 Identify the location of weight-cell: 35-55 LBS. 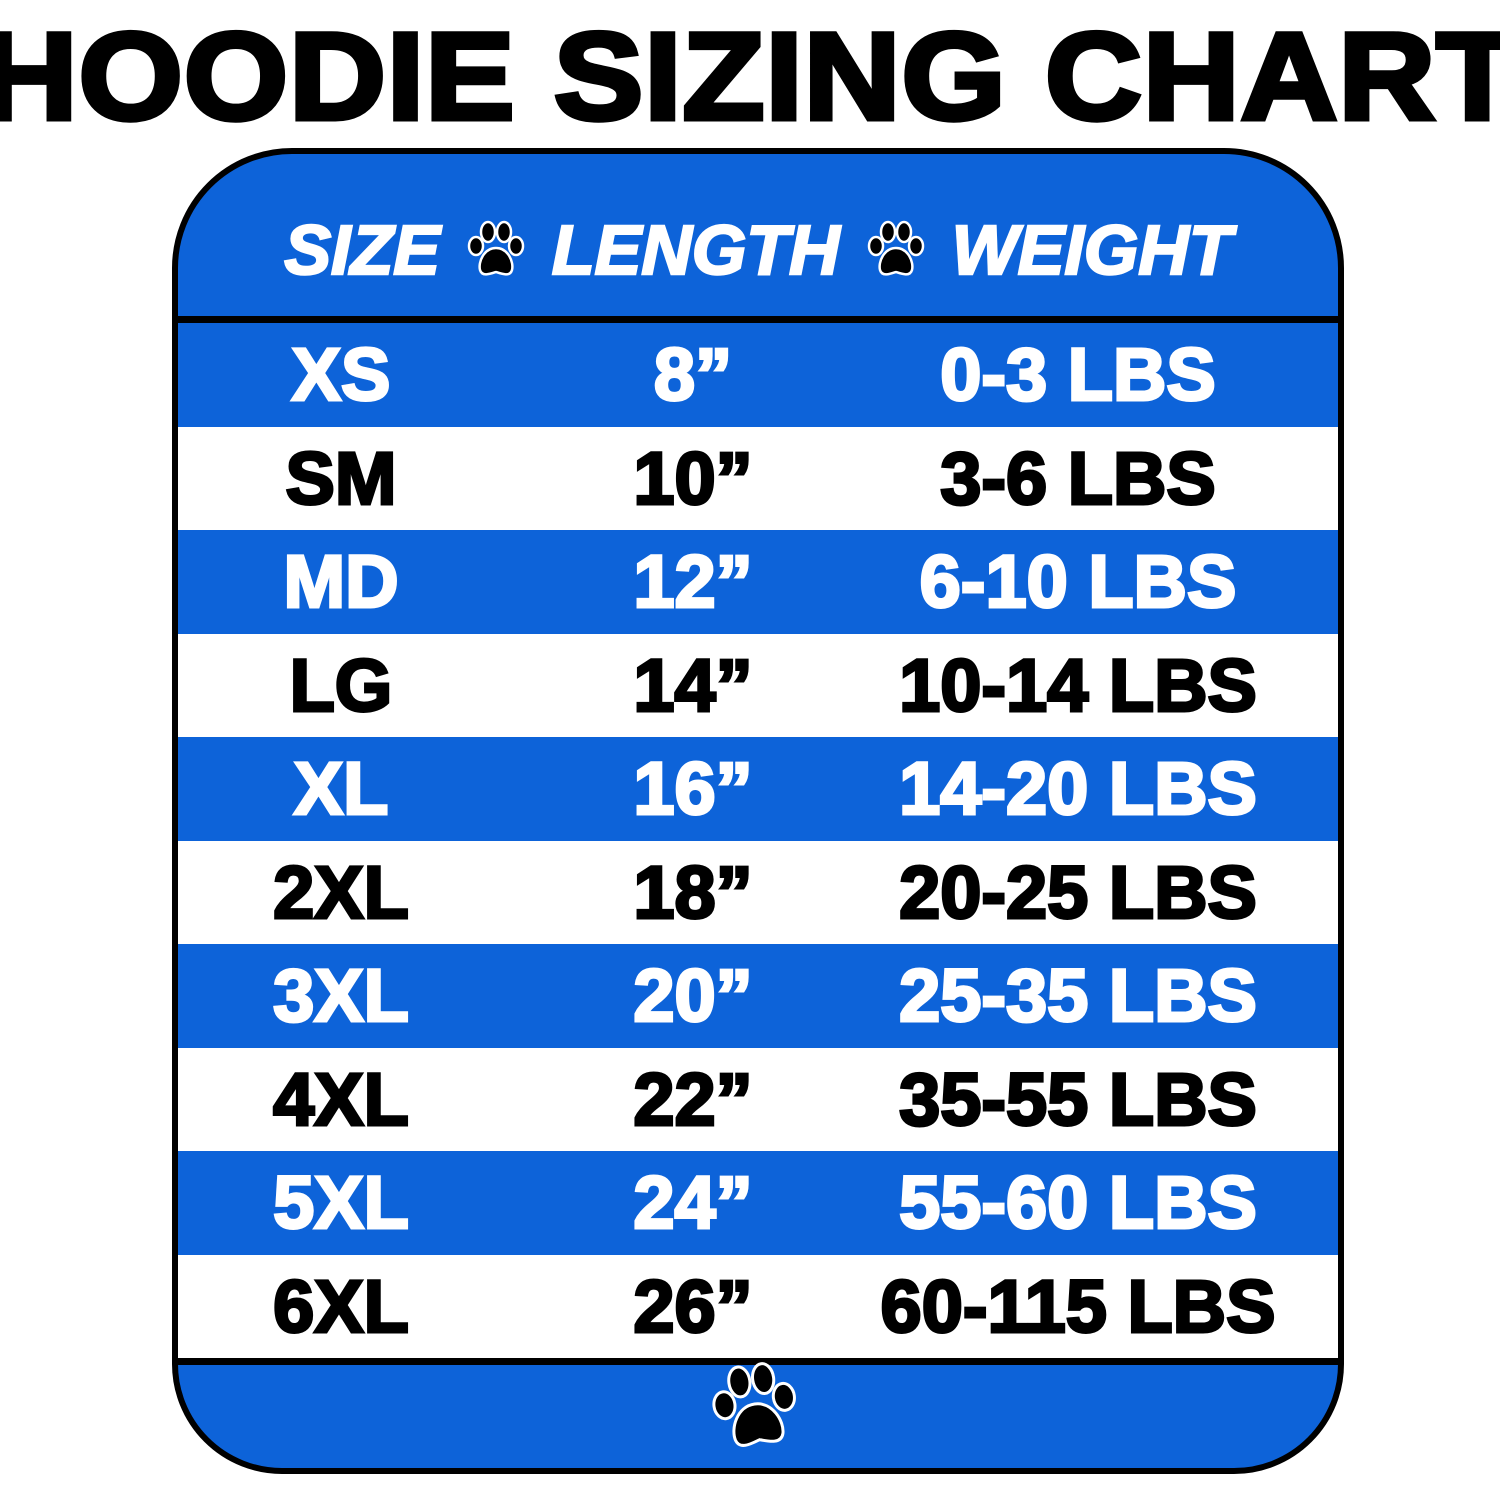
(1078, 1099).